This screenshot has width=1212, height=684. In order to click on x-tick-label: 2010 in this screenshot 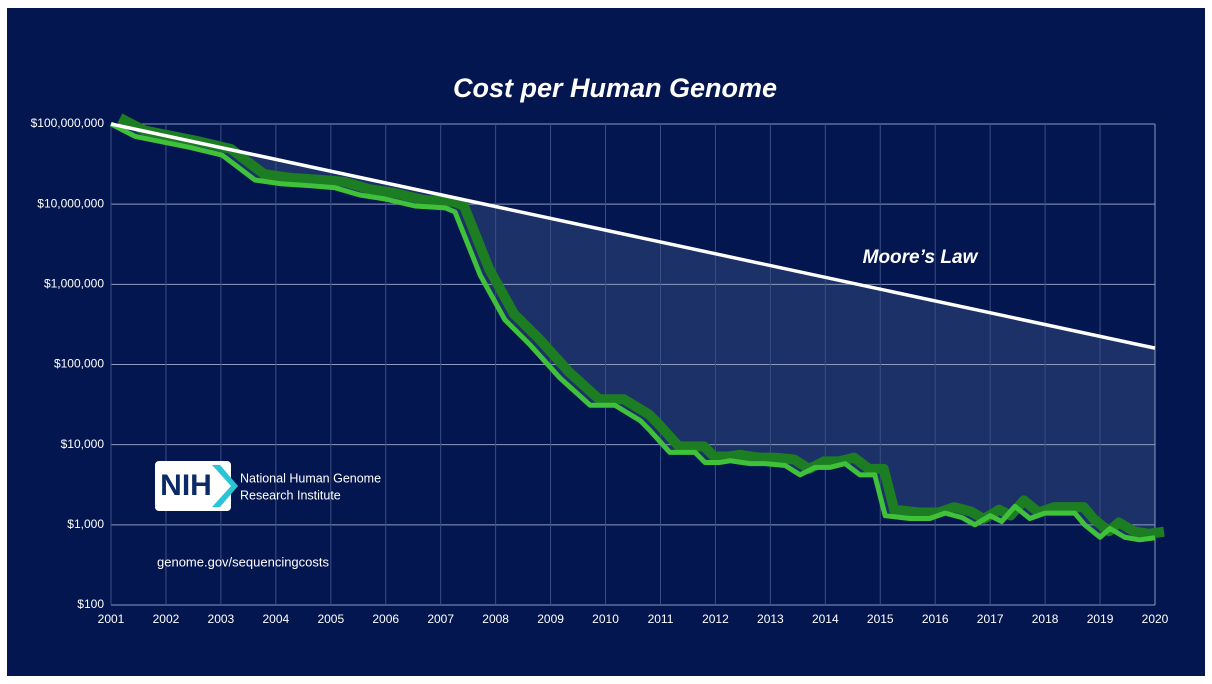, I will do `click(605, 619)`.